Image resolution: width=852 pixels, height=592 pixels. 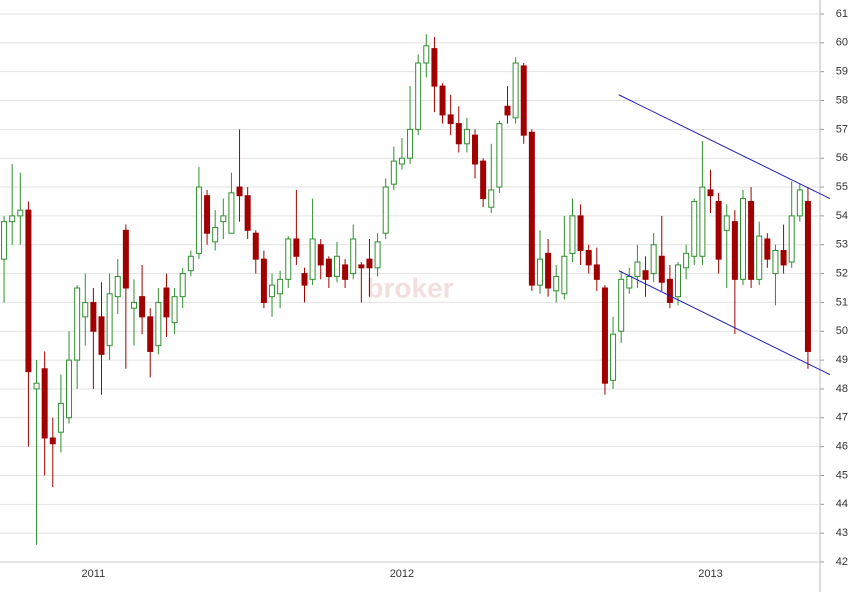 I want to click on y-tick-label: 57, so click(x=842, y=129).